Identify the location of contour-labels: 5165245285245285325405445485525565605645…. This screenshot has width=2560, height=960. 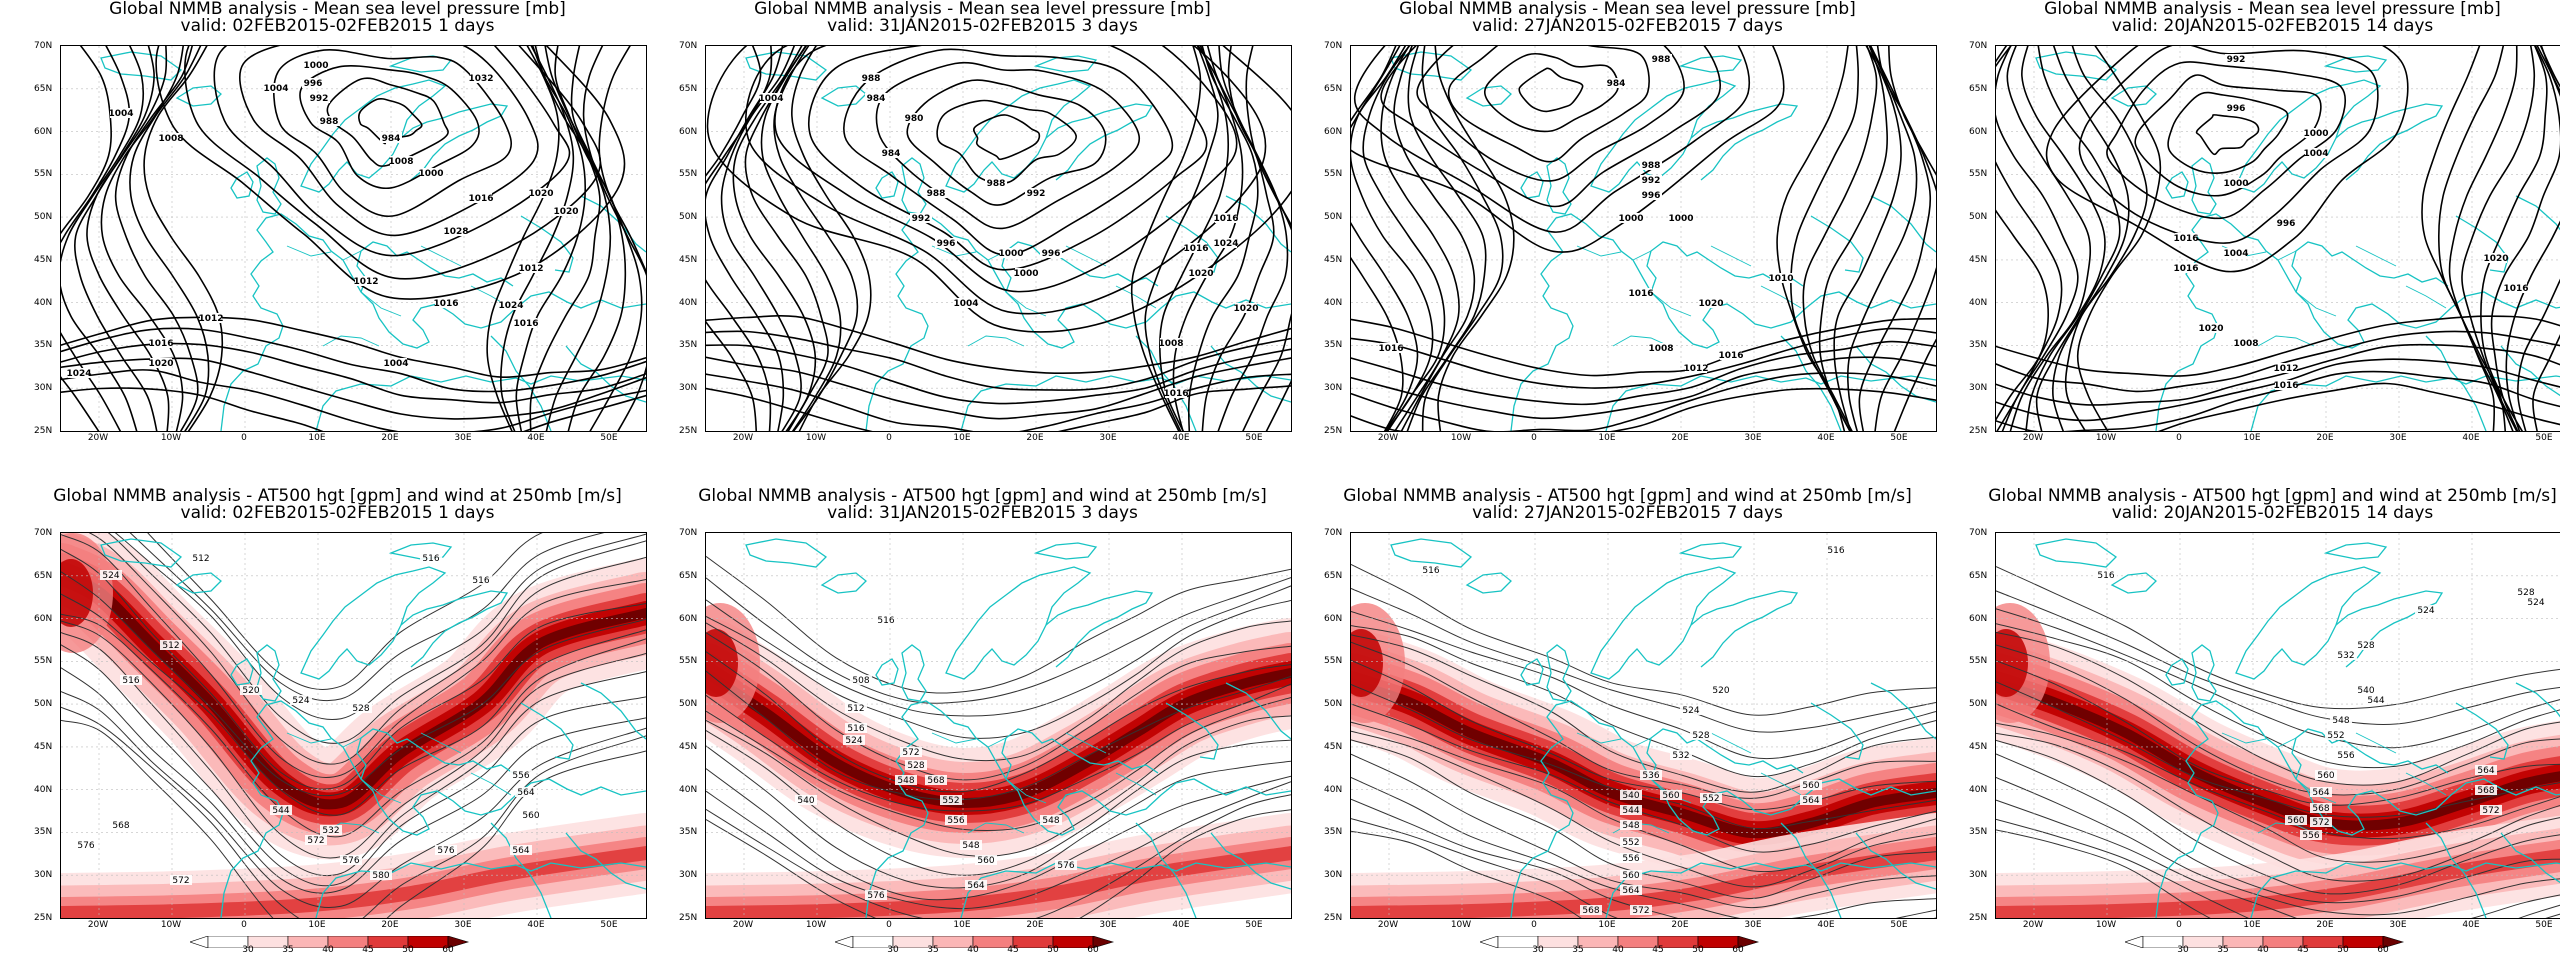
(2321, 705).